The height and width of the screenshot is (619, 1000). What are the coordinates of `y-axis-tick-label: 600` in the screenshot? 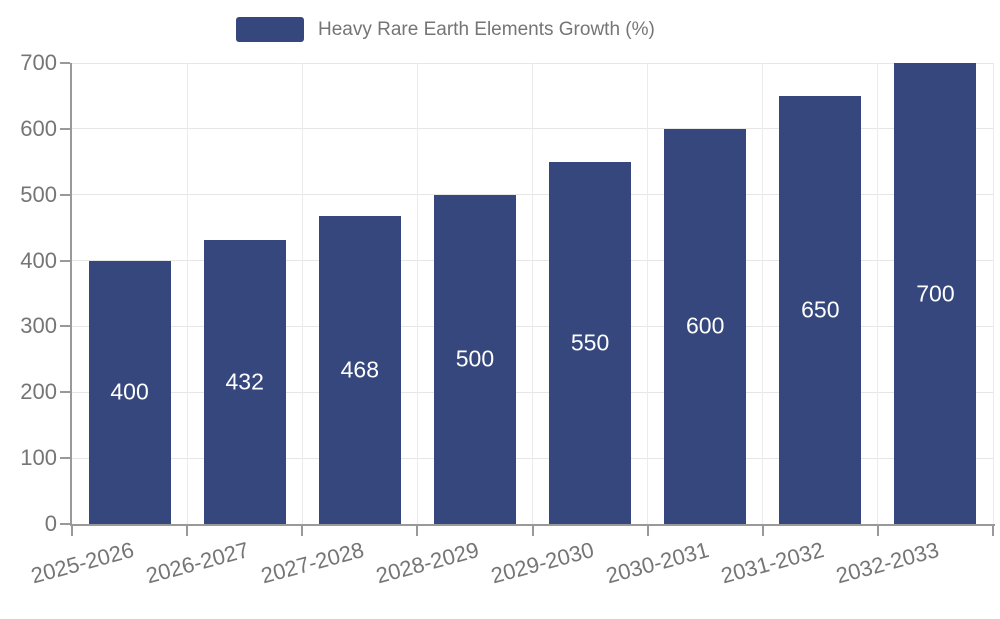 It's located at (38, 128).